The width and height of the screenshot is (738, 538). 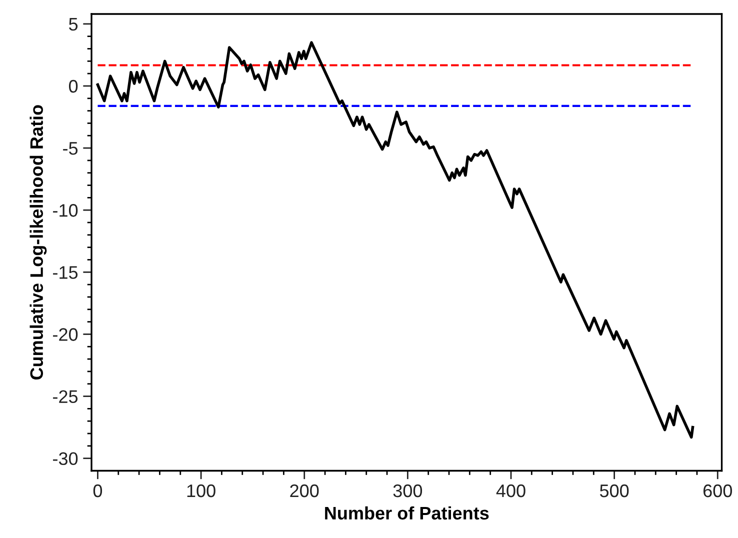 What do you see at coordinates (717, 491) in the screenshot?
I see `x-tick-label: 600` at bounding box center [717, 491].